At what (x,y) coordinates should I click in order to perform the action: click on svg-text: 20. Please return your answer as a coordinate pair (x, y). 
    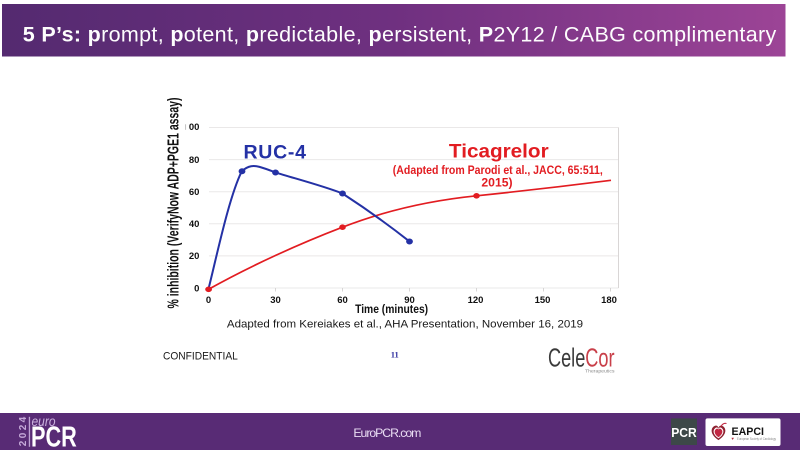
    Looking at the image, I should click on (194, 256).